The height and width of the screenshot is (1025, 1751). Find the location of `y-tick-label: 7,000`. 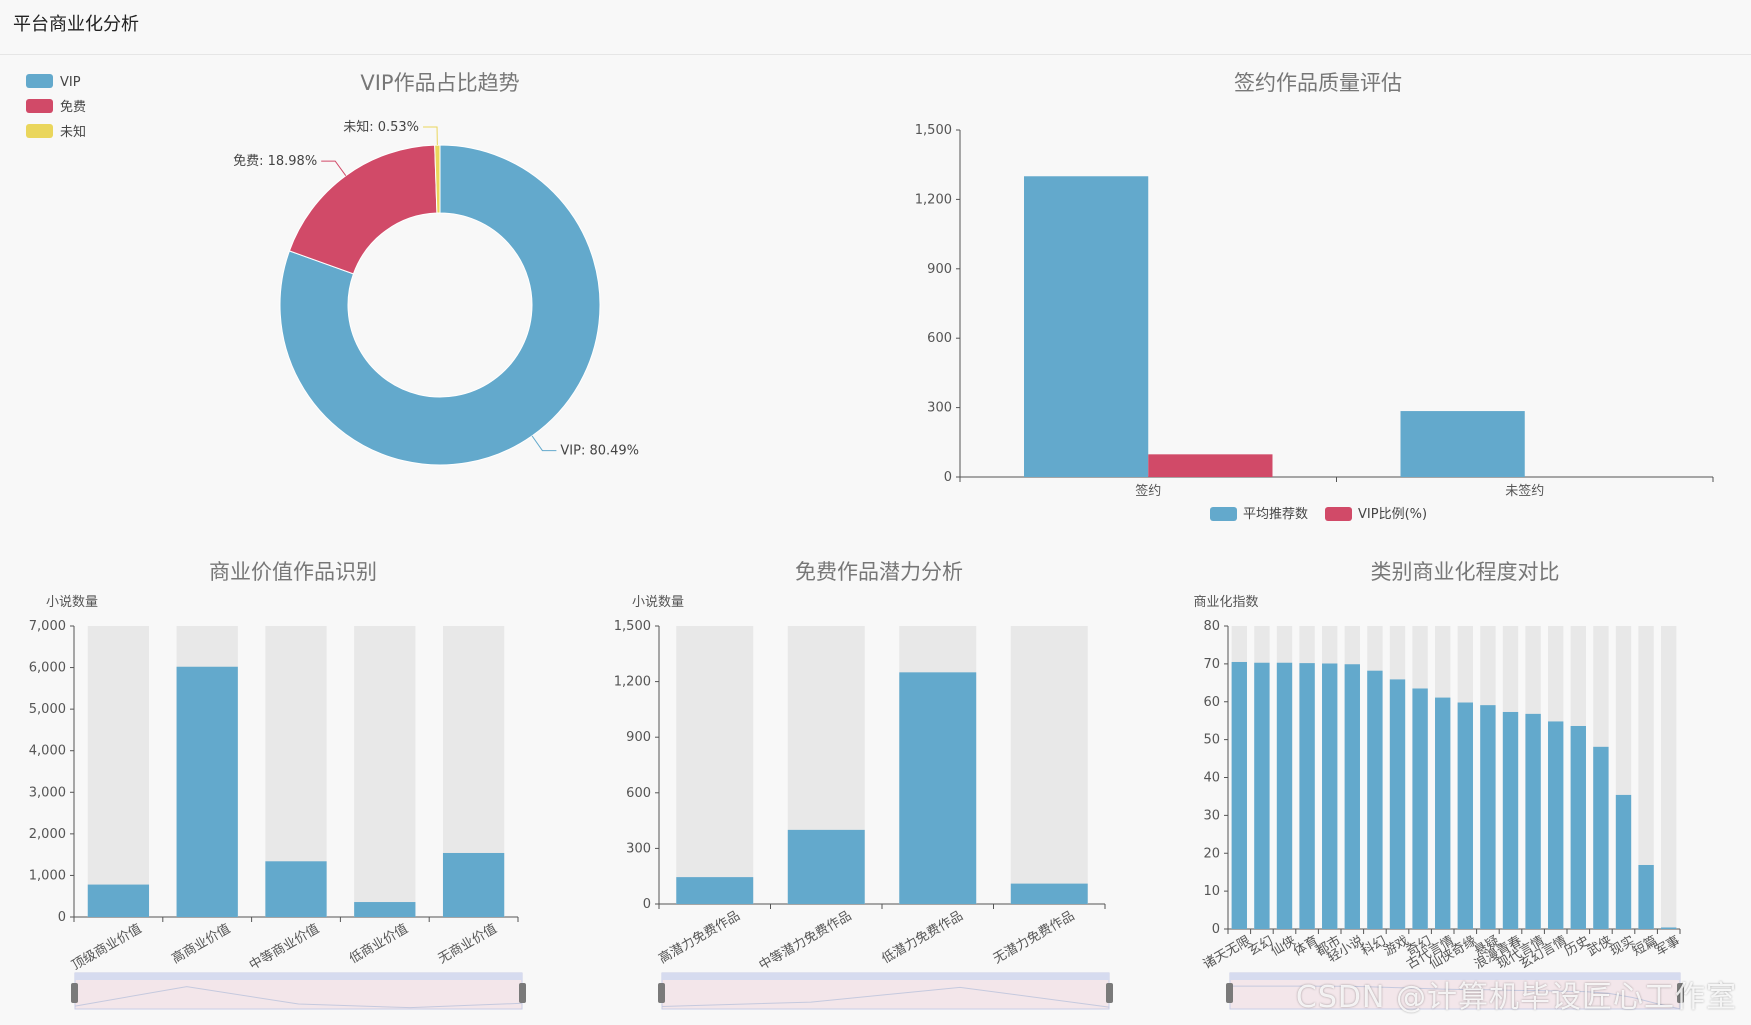

y-tick-label: 7,000 is located at coordinates (47, 626).